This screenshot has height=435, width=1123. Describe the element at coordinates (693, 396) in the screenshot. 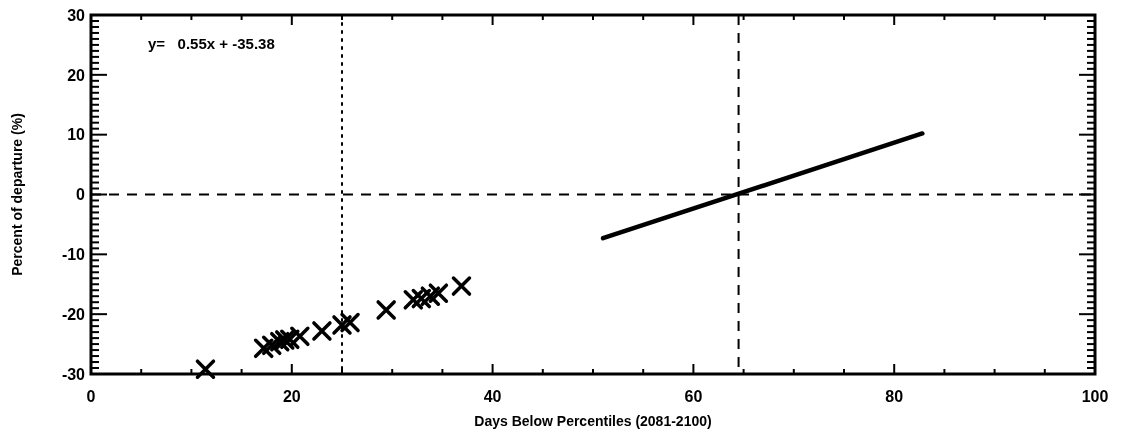

I see `x-tick-label: 60` at that location.